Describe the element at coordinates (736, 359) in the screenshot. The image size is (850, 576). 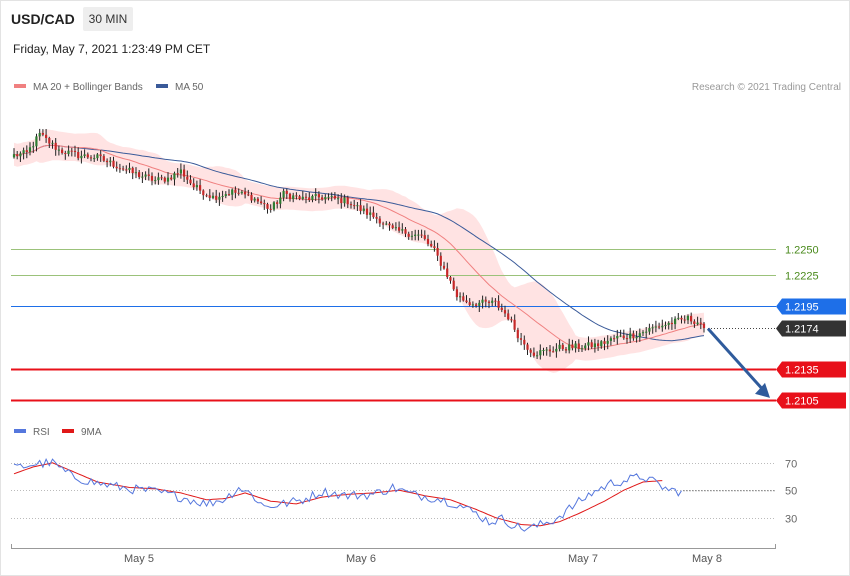
I see `forecast-arrow` at that location.